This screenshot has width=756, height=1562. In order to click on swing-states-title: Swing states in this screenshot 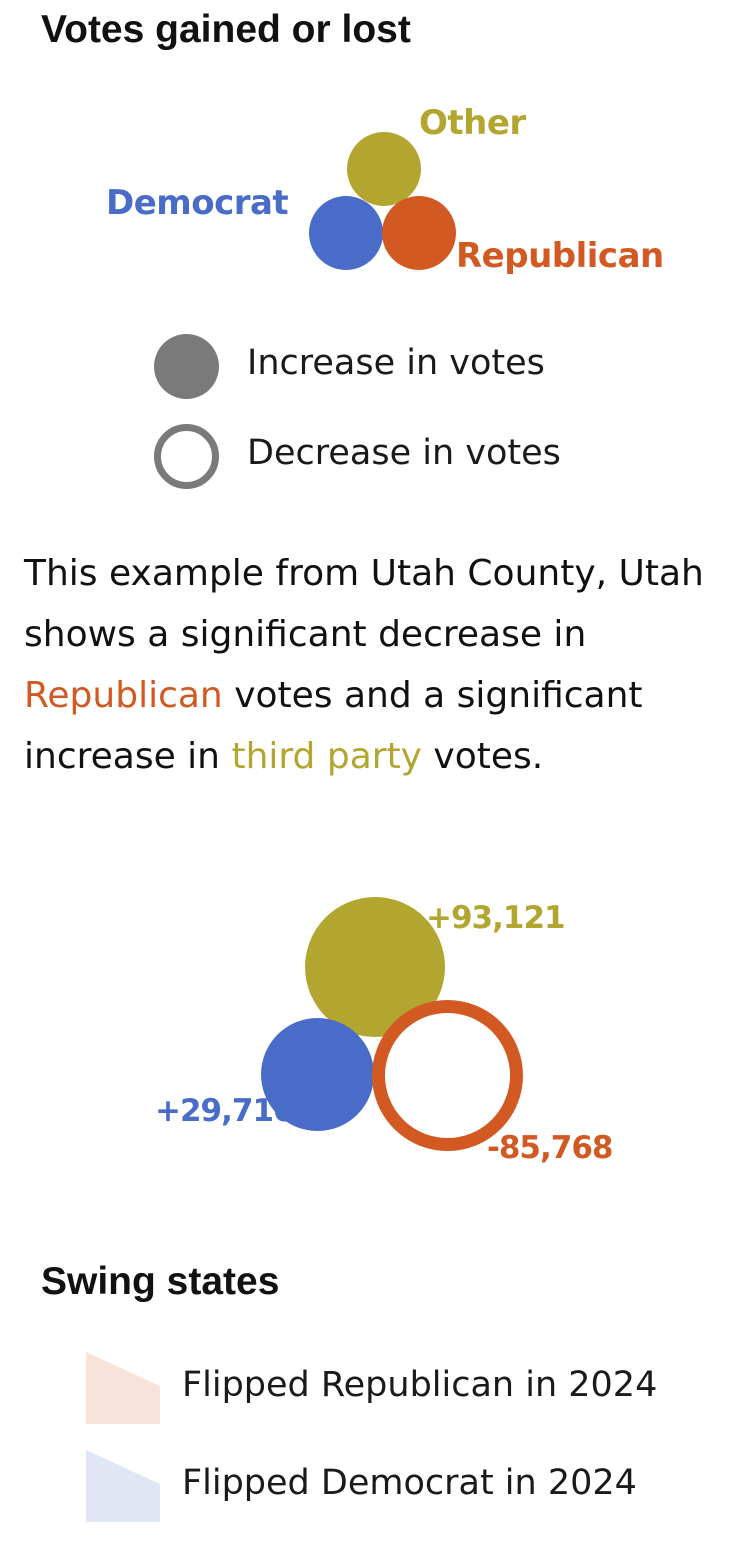, I will do `click(160, 1281)`.